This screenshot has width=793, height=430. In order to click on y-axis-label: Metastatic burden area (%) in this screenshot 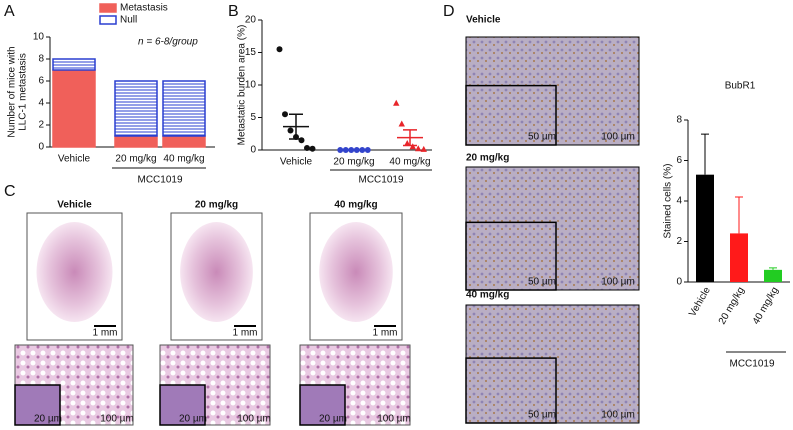, I will do `click(242, 85)`.